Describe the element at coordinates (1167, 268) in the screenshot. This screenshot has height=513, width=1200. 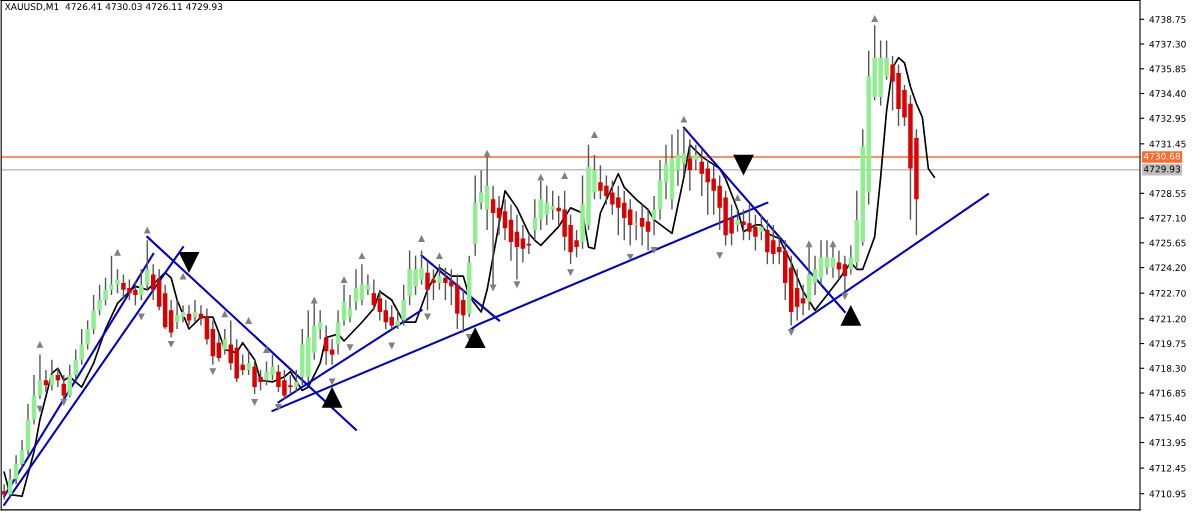
I see `y-tick-label: 4724.20` at that location.